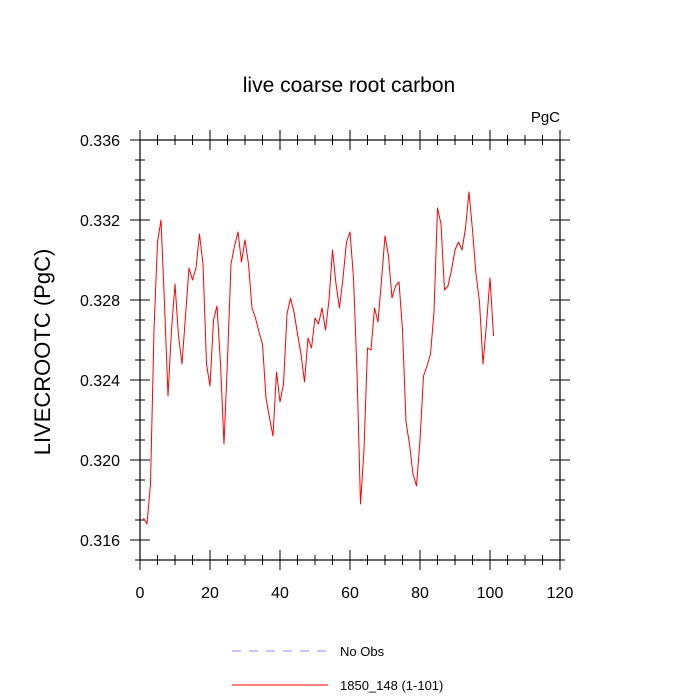 The height and width of the screenshot is (700, 700). Describe the element at coordinates (100, 541) in the screenshot. I see `y-tick-label: 0.316` at that location.